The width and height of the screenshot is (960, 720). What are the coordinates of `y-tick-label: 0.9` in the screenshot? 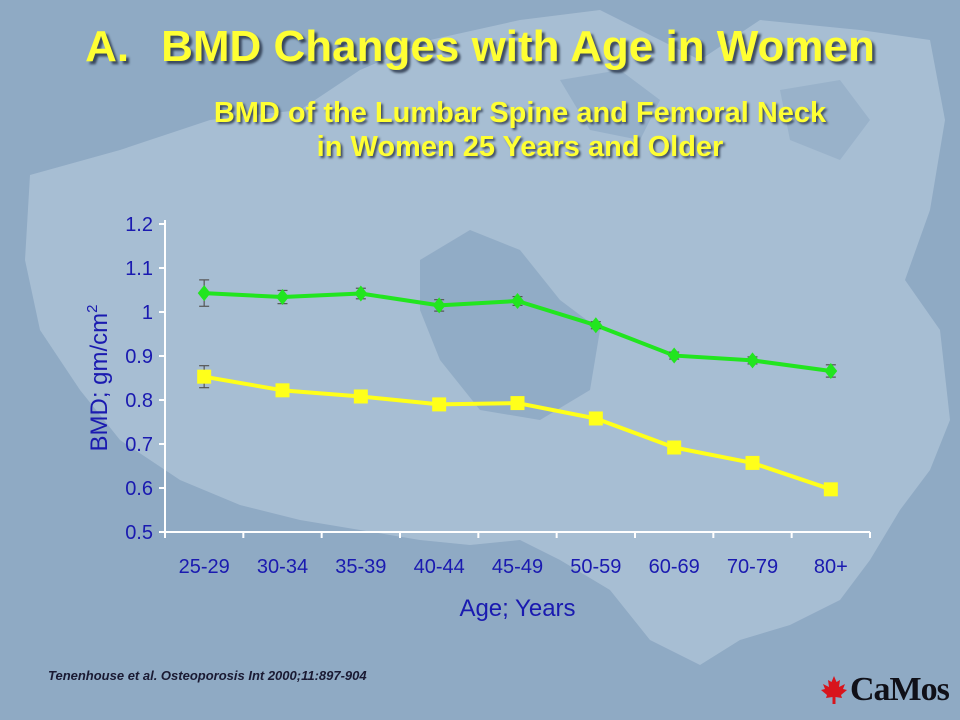 It's located at (139, 357).